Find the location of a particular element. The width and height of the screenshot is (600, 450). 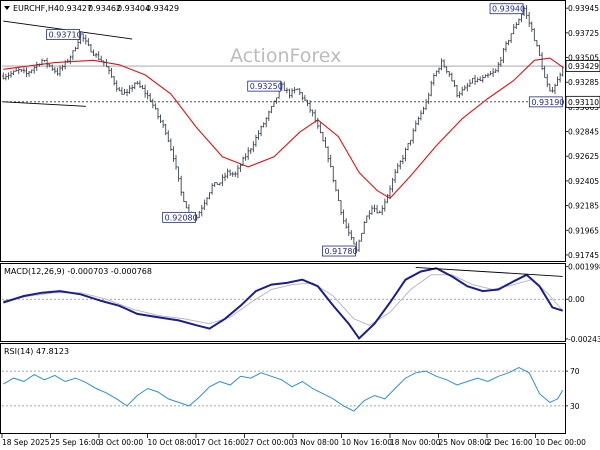

annotation-label: 0.93940 is located at coordinates (508, 9).